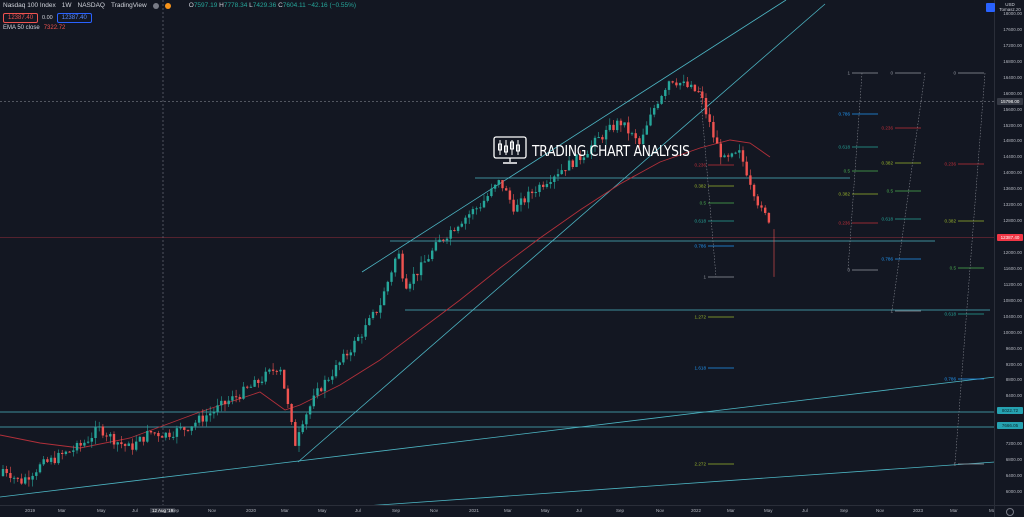 This screenshot has width=1024, height=517. What do you see at coordinates (510, 150) in the screenshot?
I see `candlestick-monitor-icon` at bounding box center [510, 150].